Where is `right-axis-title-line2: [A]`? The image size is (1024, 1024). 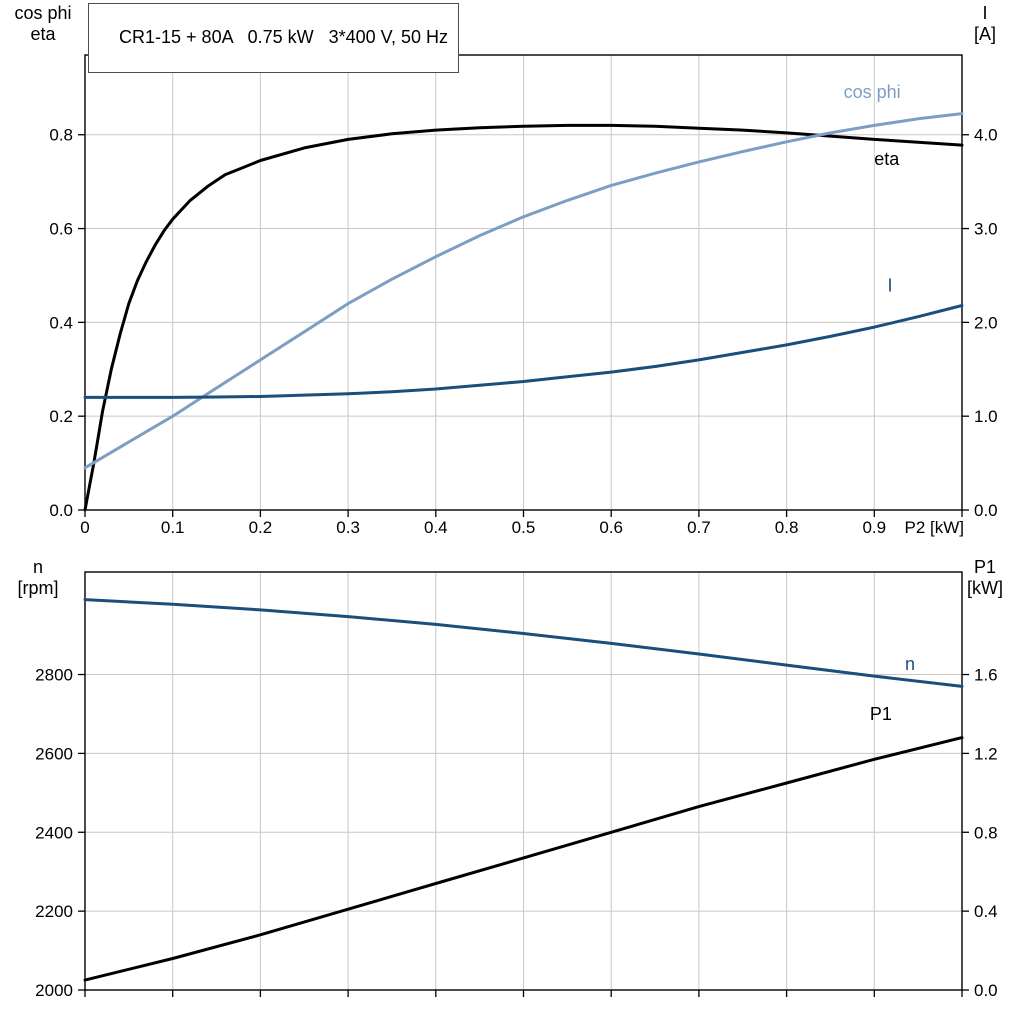
right-axis-title-line2: [A] is located at coordinates (984, 34).